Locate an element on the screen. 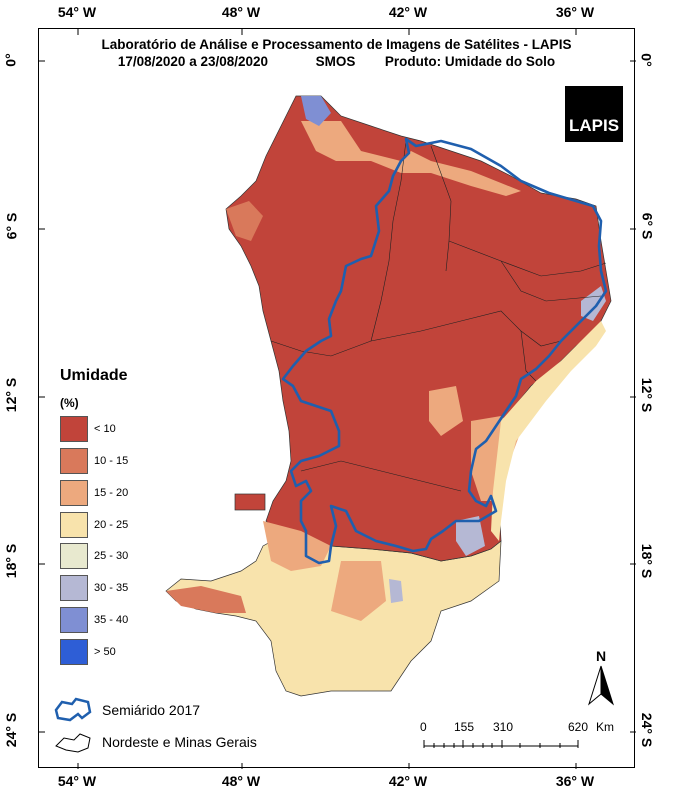 The image size is (674, 792). region-legend-item: Nordeste e Minas Gerais is located at coordinates (154, 742).